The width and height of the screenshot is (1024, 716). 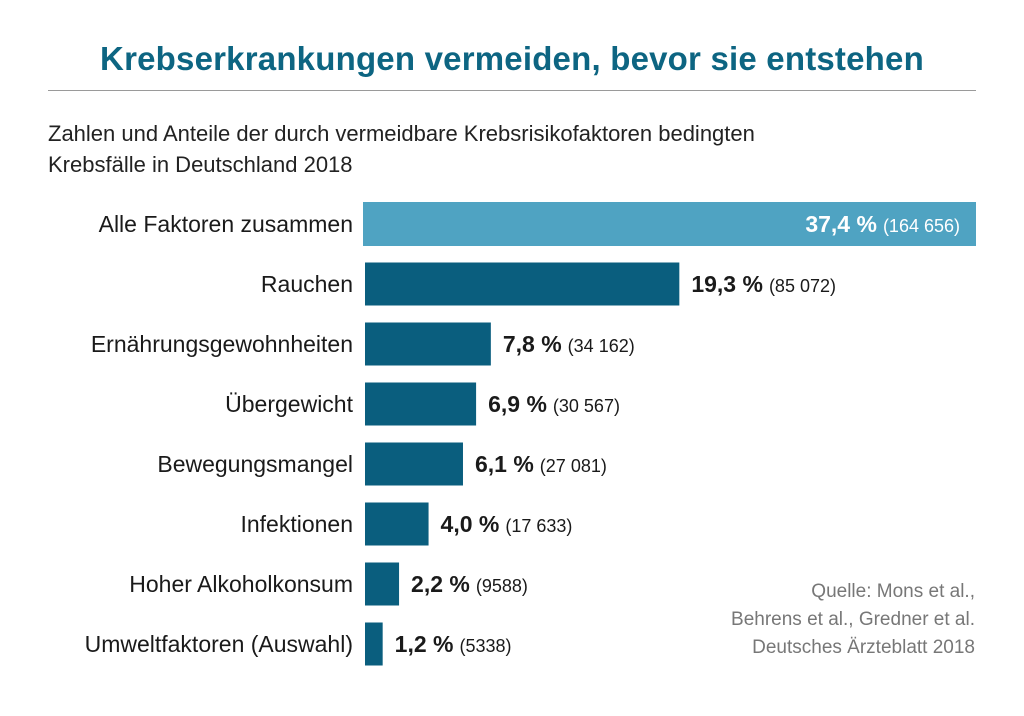 What do you see at coordinates (802, 286) in the screenshot?
I see `count-label-1: (85 072)` at bounding box center [802, 286].